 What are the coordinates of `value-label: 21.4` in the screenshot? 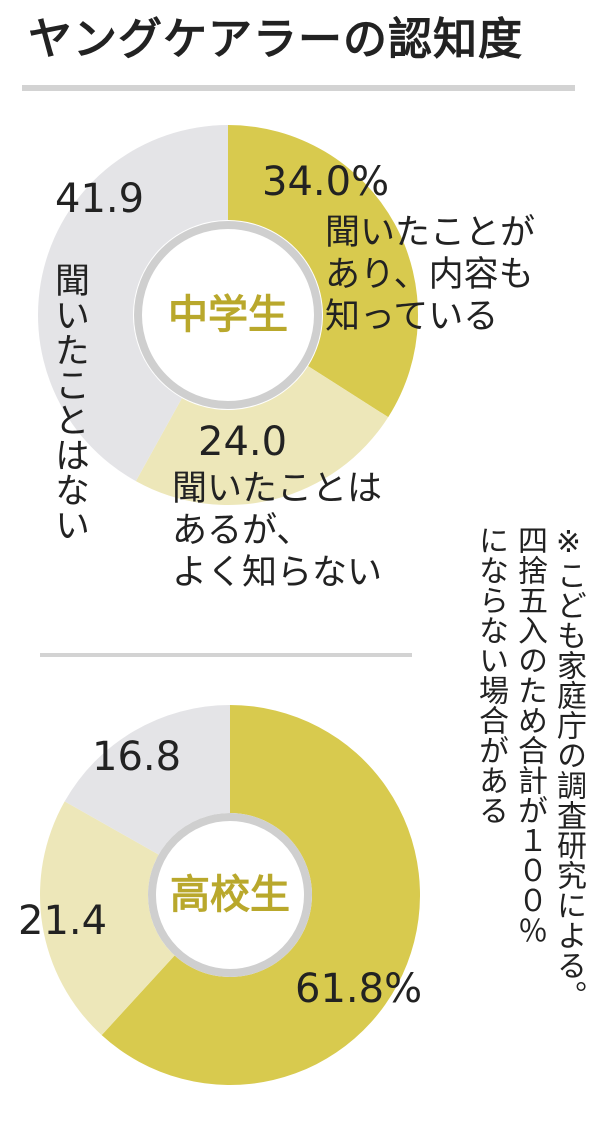 It's located at (63, 921).